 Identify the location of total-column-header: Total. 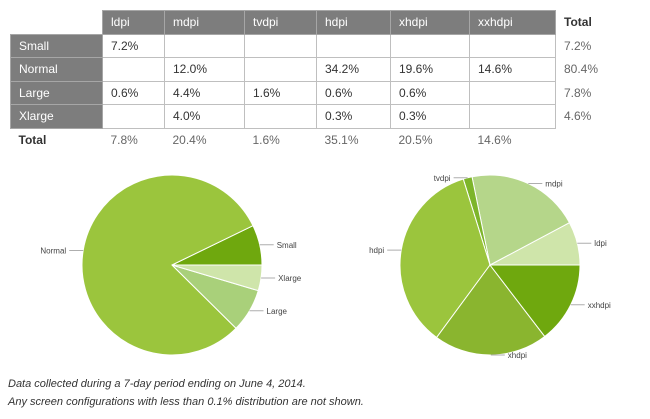
(585, 22).